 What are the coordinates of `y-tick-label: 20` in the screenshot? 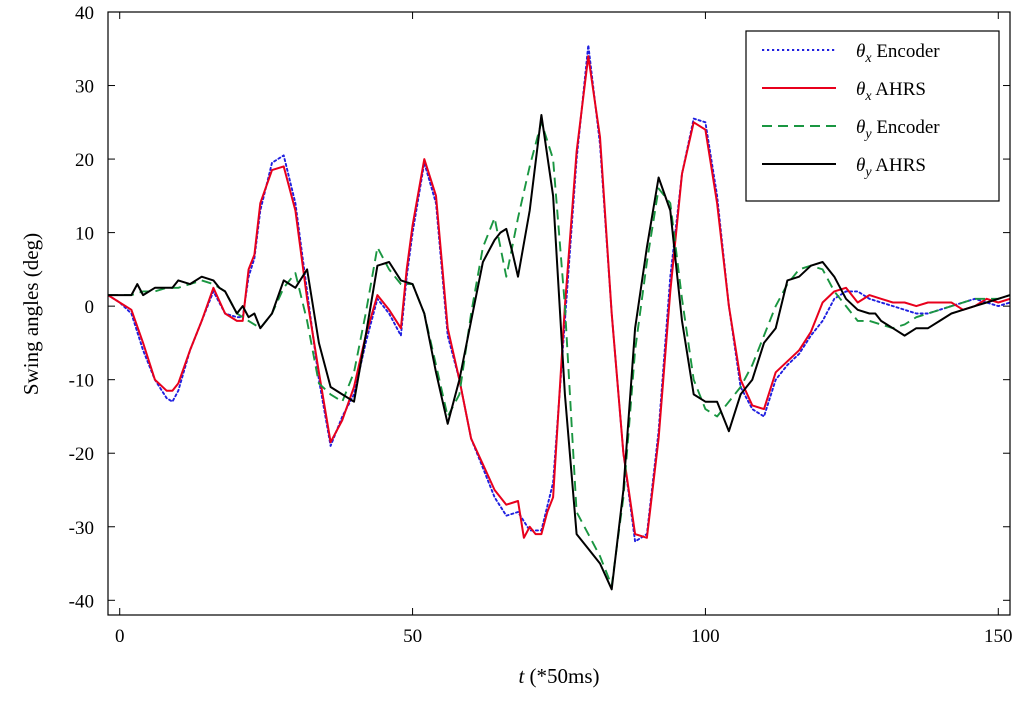 It's located at (84, 160).